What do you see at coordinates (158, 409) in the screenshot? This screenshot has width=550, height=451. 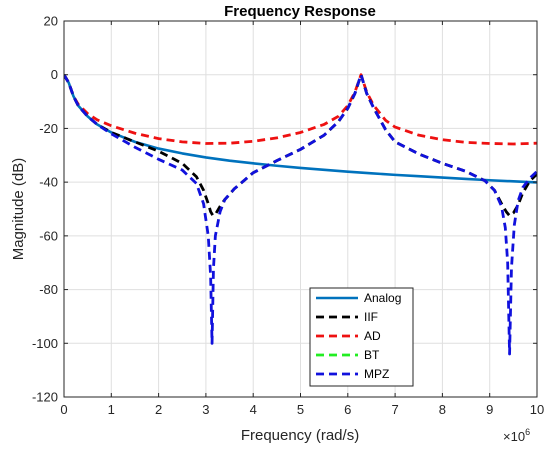 I see `x-tick-label: 2` at bounding box center [158, 409].